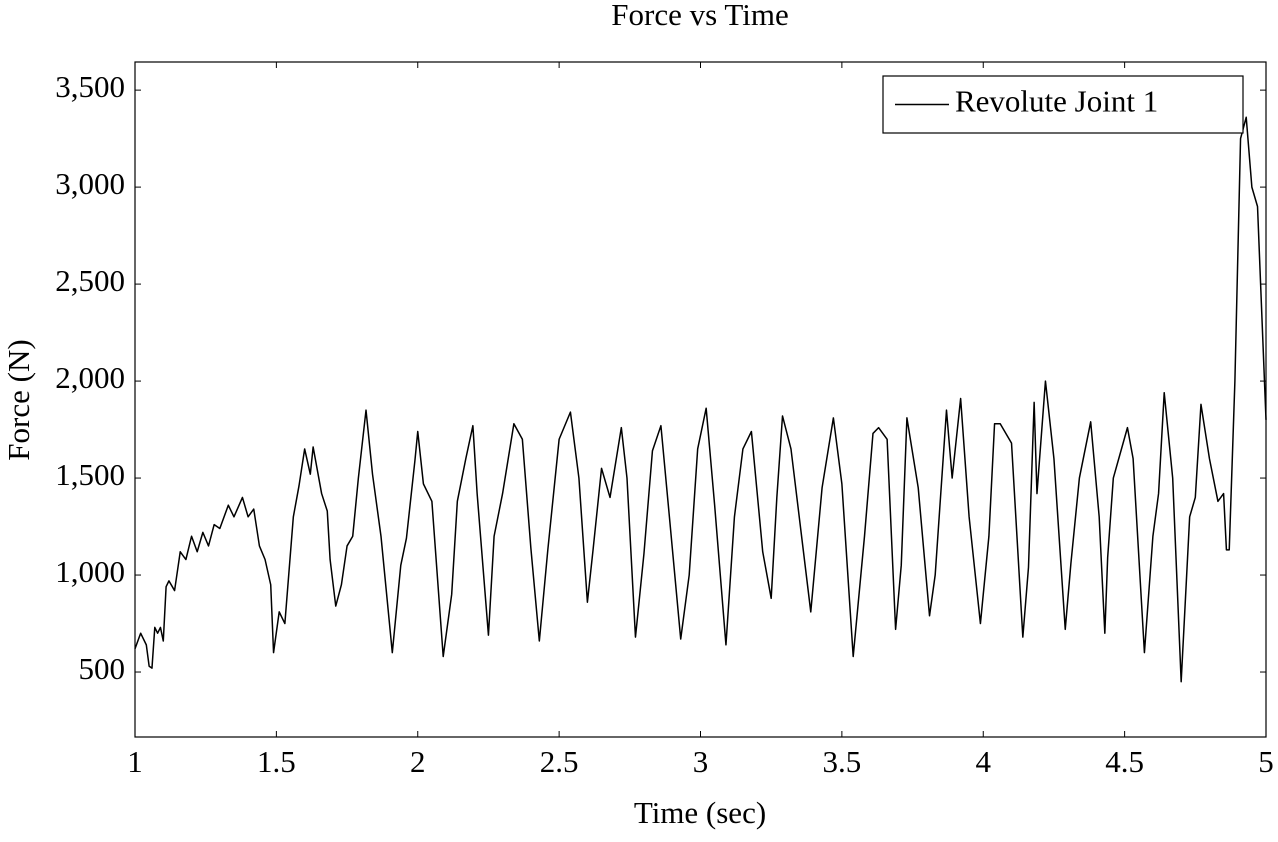 The image size is (1278, 842). I want to click on x-tick-label: 2.5, so click(559, 761).